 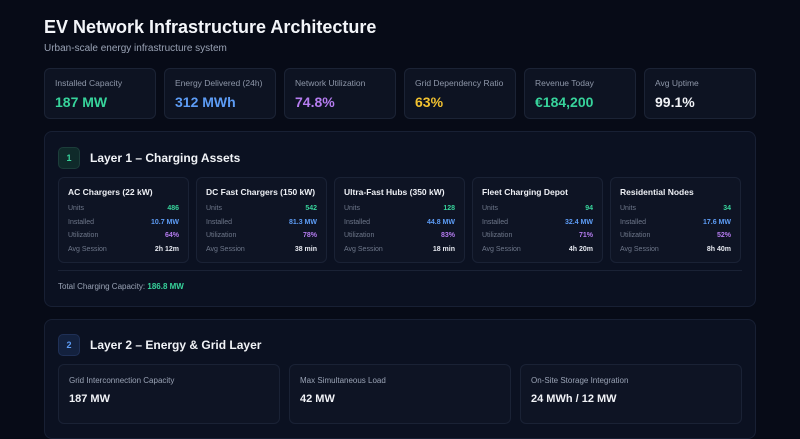 What do you see at coordinates (315, 102) in the screenshot?
I see `kpi-value: 74.8%` at bounding box center [315, 102].